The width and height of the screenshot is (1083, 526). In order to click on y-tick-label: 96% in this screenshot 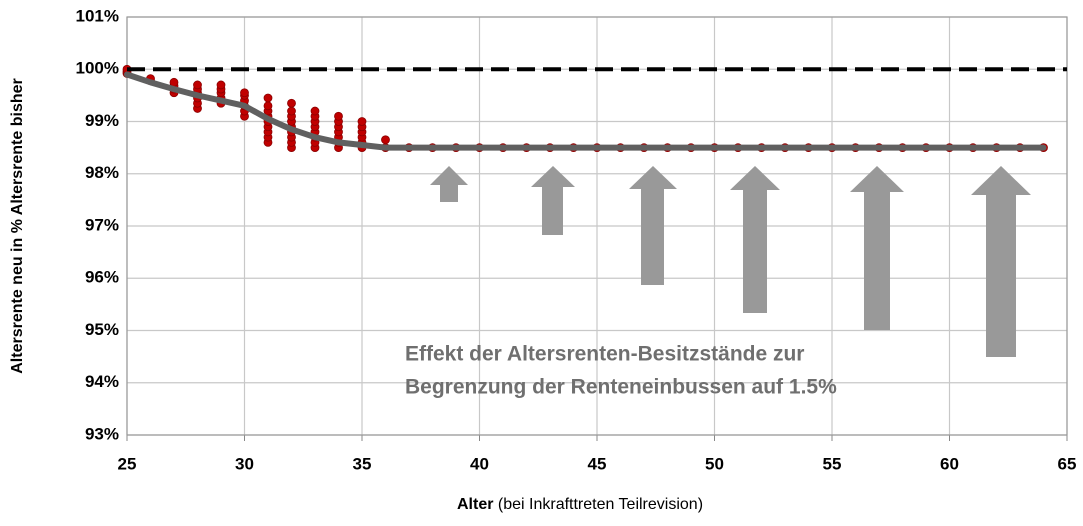, I will do `click(102, 277)`.